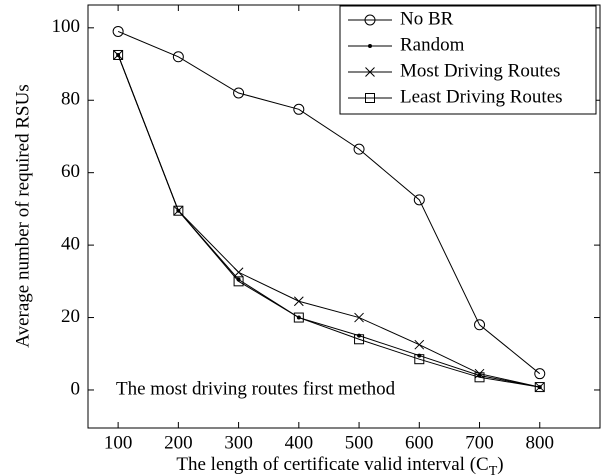 The width and height of the screenshot is (608, 475). I want to click on y-tick-label: 40, so click(70, 243).